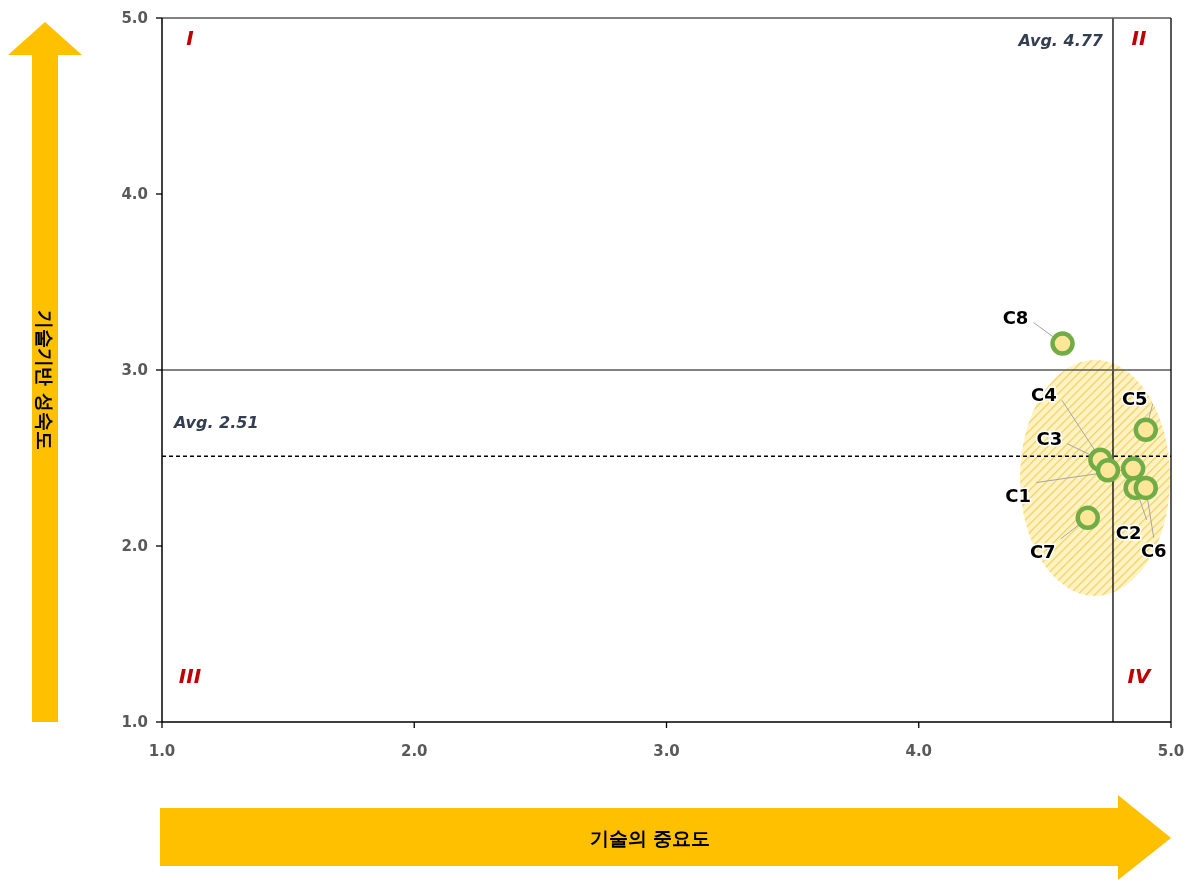 The width and height of the screenshot is (1196, 884). What do you see at coordinates (215, 423) in the screenshot?
I see `ref-line-label: Avg. 2.51` at bounding box center [215, 423].